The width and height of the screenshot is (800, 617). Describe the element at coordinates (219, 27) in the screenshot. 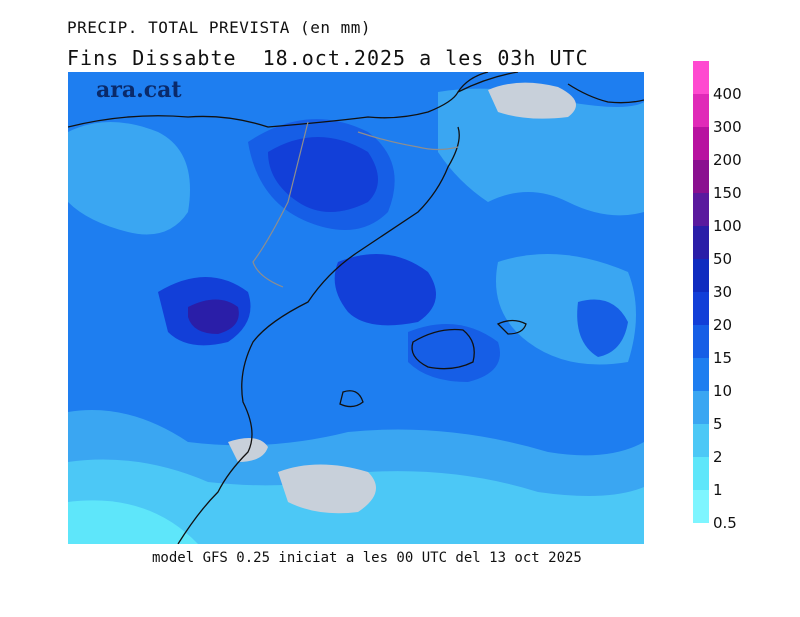

I see `map-title: PRECIP. TOTAL PREVISTA (en mm)` at that location.